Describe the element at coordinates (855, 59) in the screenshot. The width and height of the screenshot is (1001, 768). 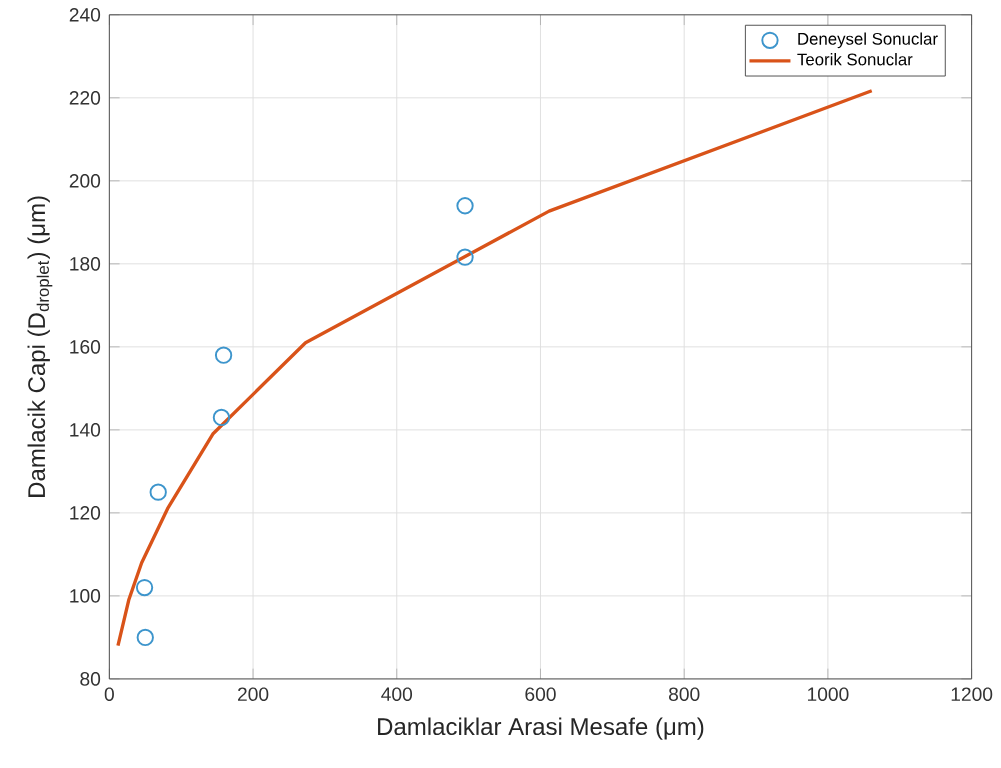
I see `legend-label: Teorik Sonuclar` at that location.